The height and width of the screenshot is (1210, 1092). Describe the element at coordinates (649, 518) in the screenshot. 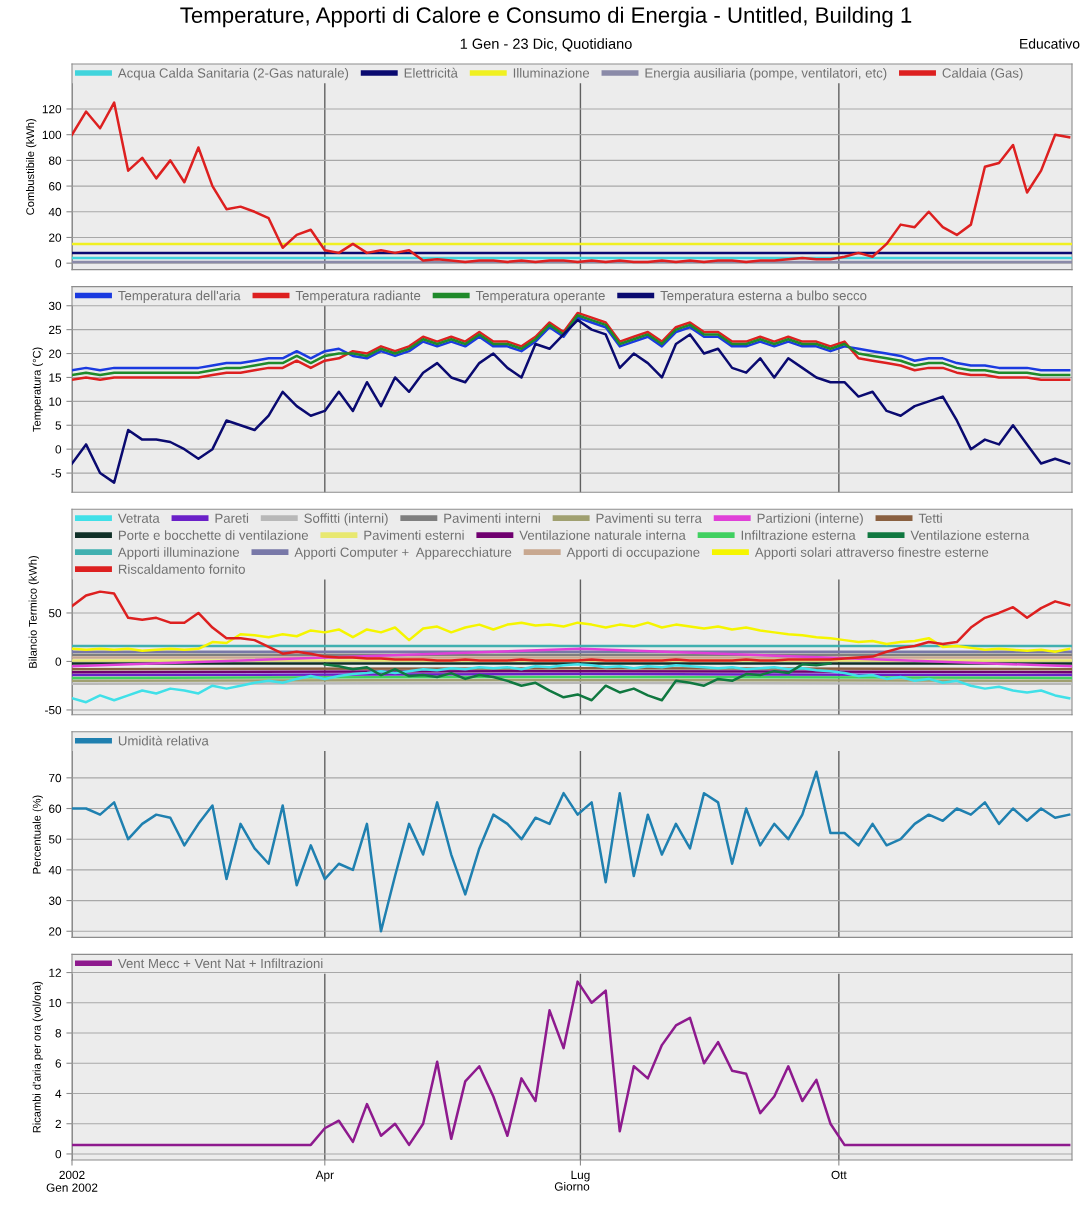

I see `legend-label: Pavimenti su terra` at that location.